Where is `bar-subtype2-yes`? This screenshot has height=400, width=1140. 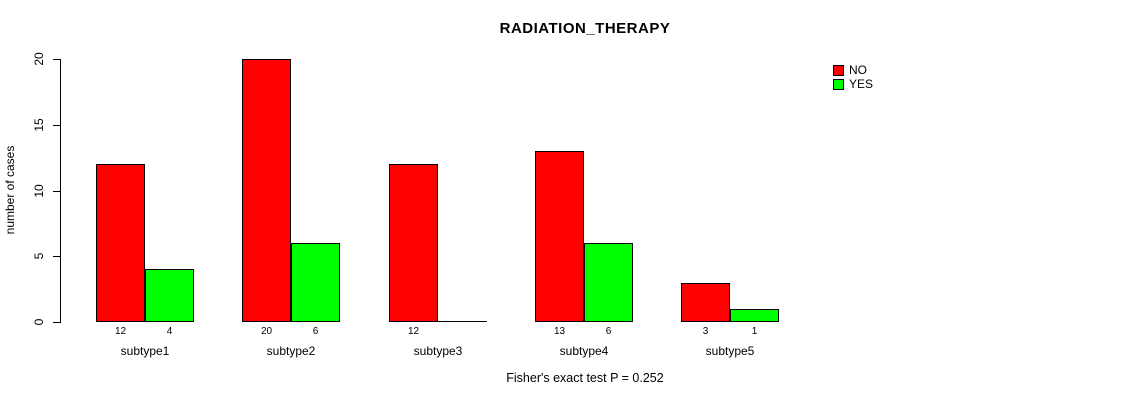 bar-subtype2-yes is located at coordinates (315, 282).